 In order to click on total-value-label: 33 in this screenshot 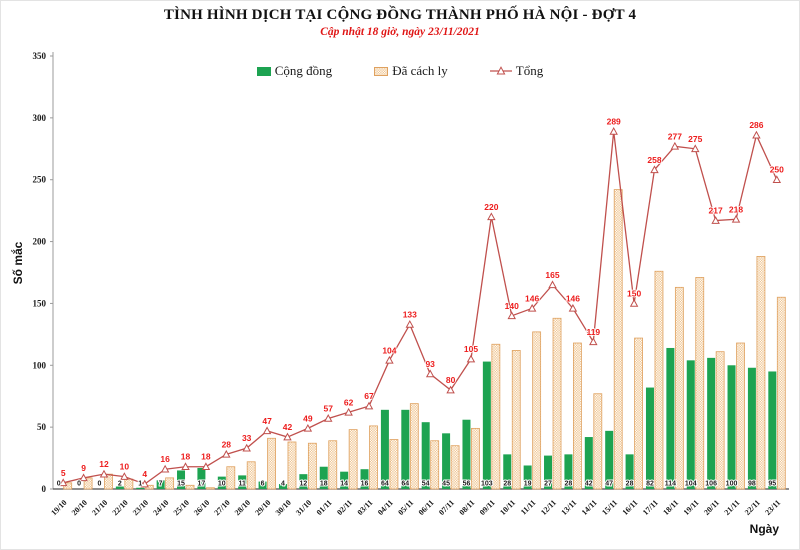, I will do `click(247, 438)`.